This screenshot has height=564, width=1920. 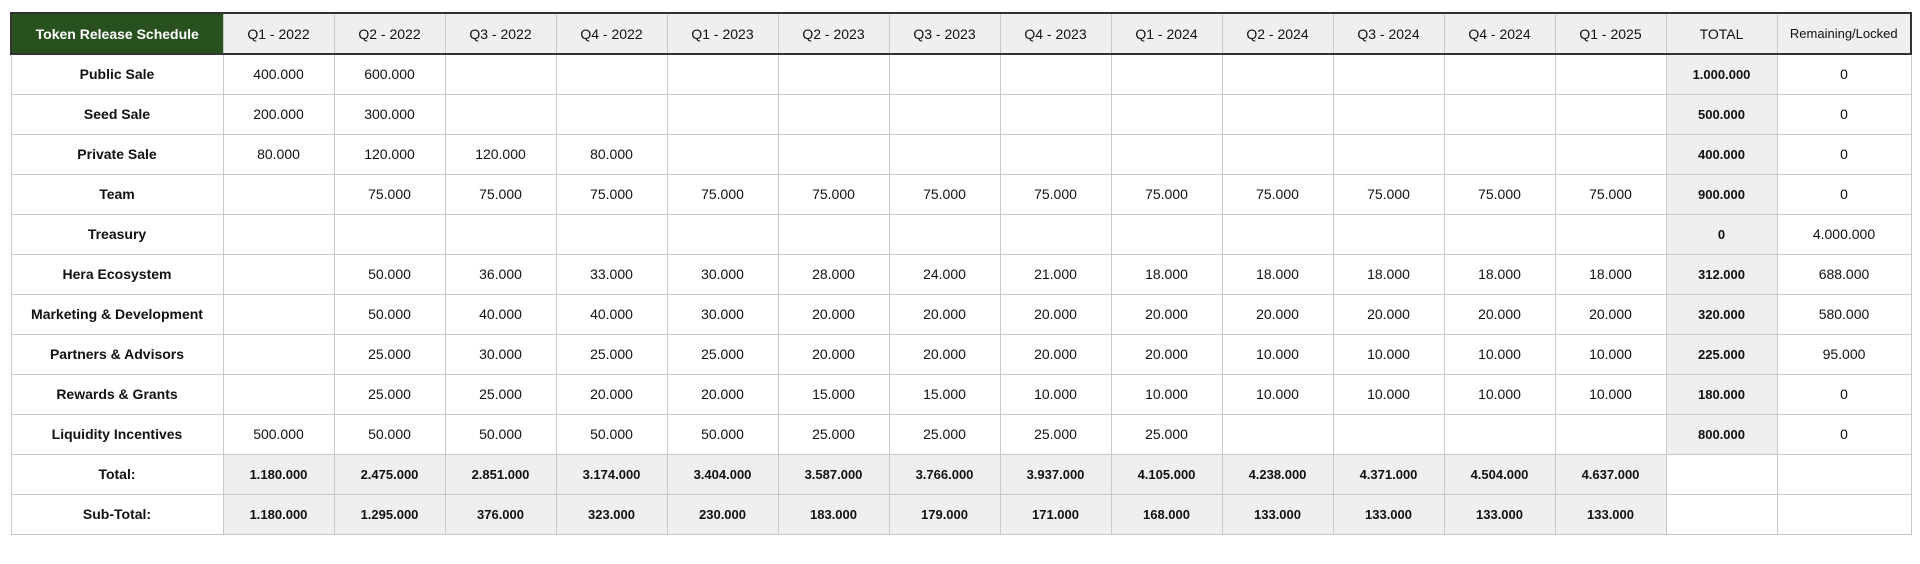 What do you see at coordinates (389, 74) in the screenshot?
I see `table-cell: 600.000` at bounding box center [389, 74].